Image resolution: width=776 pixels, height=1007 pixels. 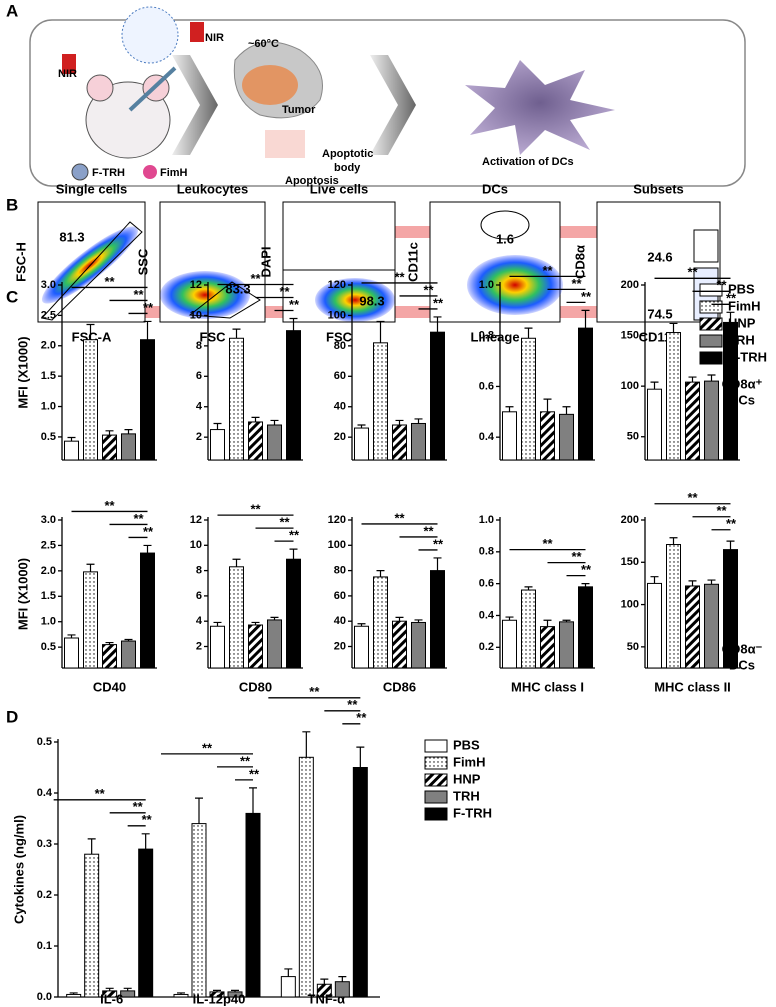 I want to click on y-tick-label: 80, so click(x=340, y=571).